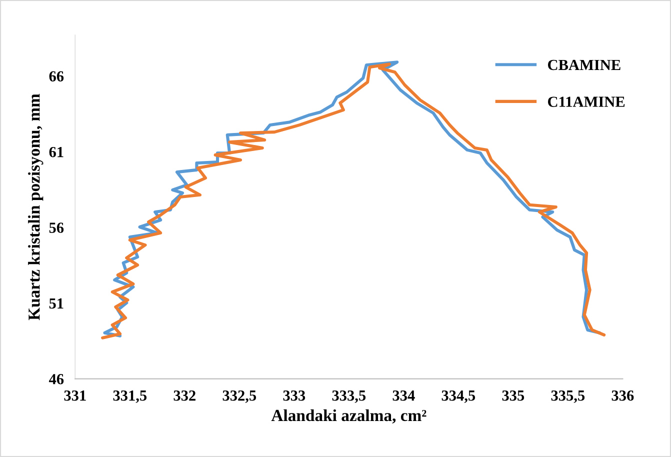 The width and height of the screenshot is (671, 457). I want to click on x-tick-label: 335, so click(513, 395).